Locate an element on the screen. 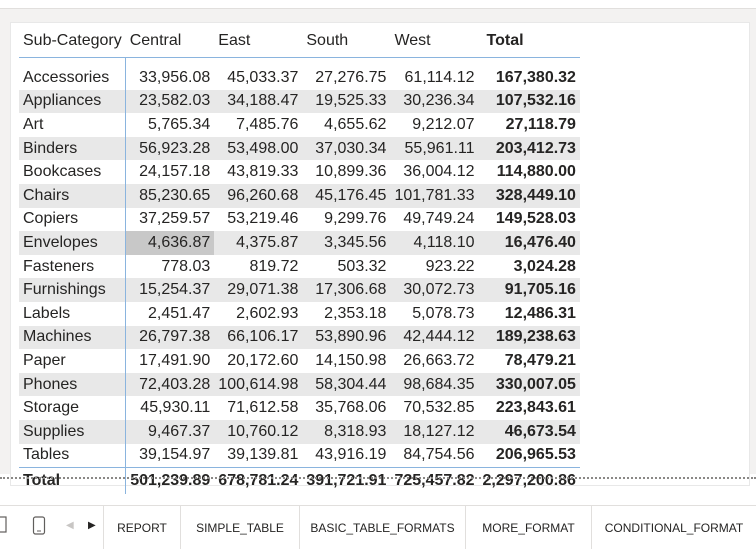 This screenshot has width=756, height=549. value-cell: 17,491.90 is located at coordinates (170, 361).